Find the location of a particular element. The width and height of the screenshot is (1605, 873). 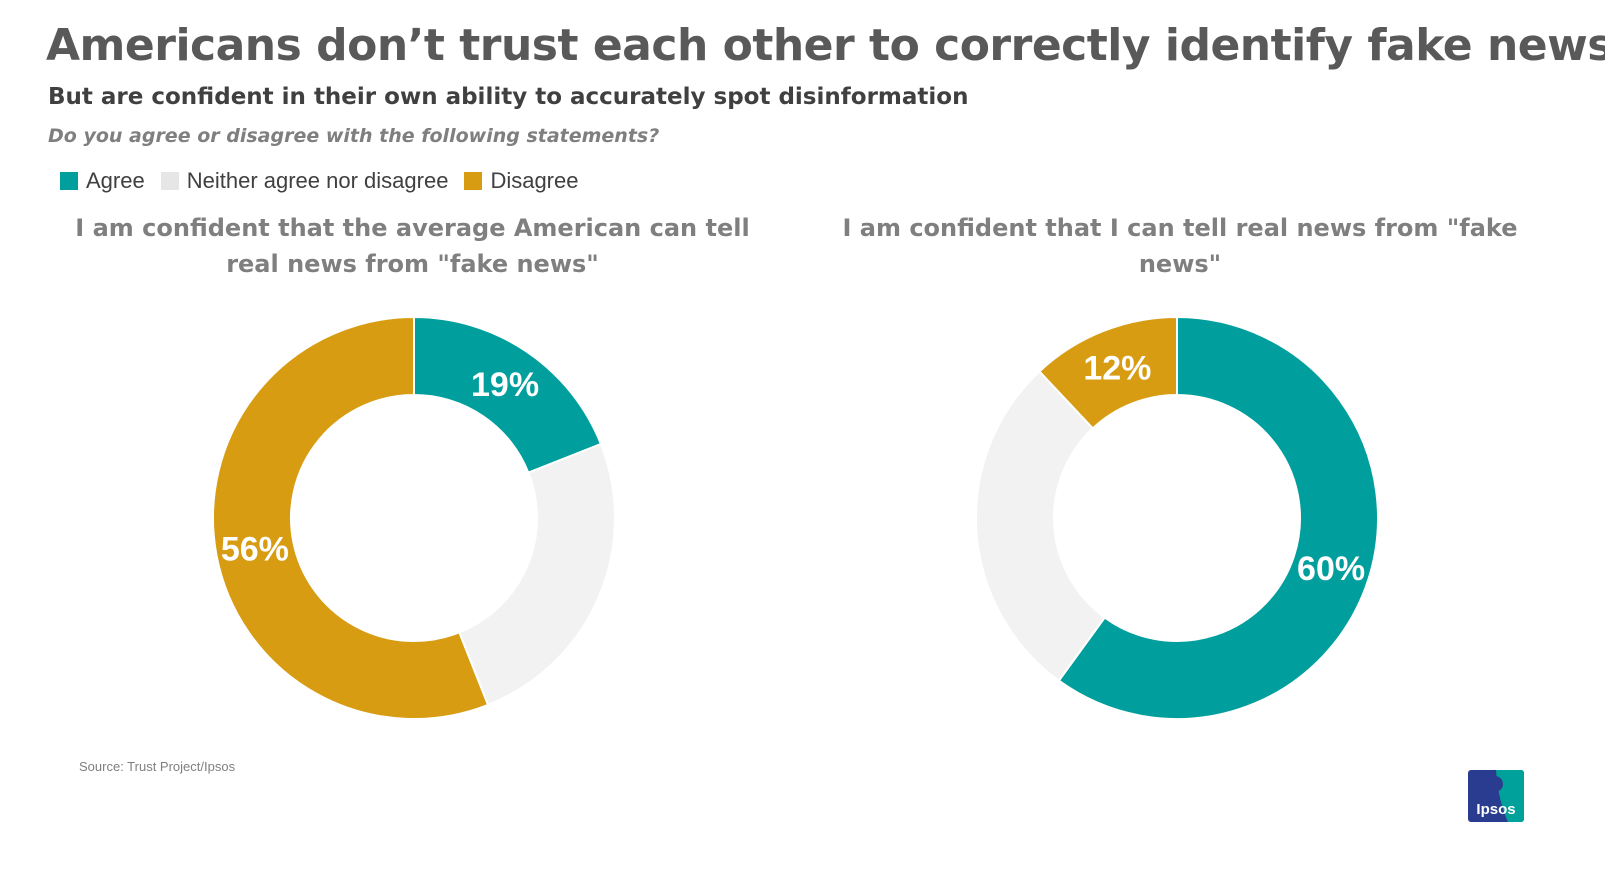

data-label-agree: 19% is located at coordinates (505, 385).